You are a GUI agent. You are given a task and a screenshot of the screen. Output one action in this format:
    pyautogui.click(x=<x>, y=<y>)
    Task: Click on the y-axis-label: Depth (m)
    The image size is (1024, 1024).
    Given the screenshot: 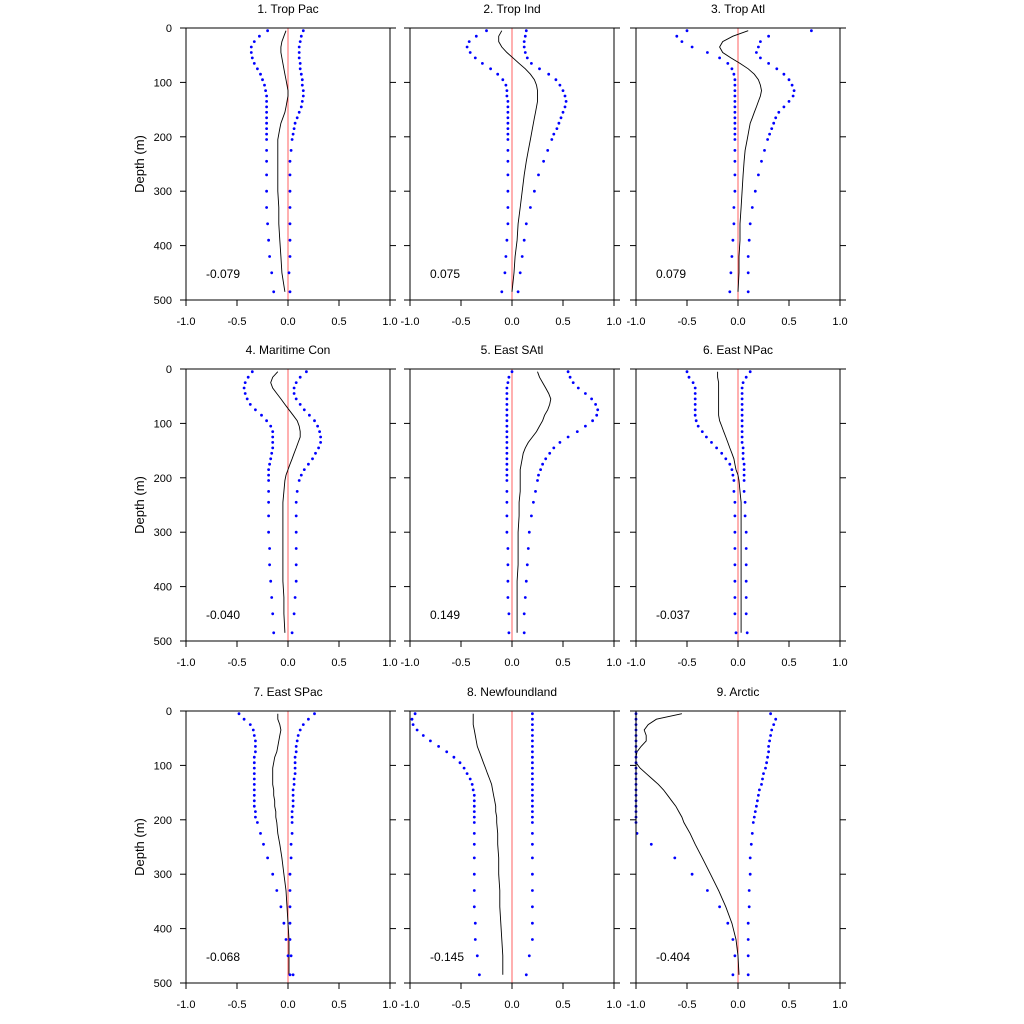 What is the action you would take?
    pyautogui.click(x=139, y=164)
    